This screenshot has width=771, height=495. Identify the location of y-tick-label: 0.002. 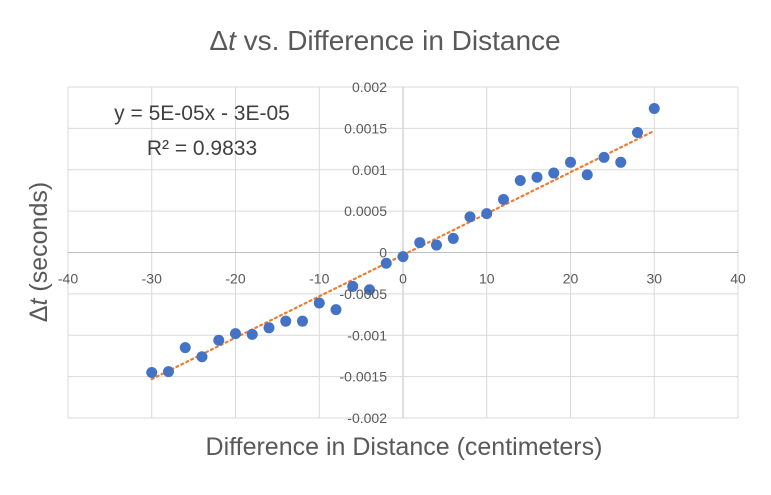
(369, 87).